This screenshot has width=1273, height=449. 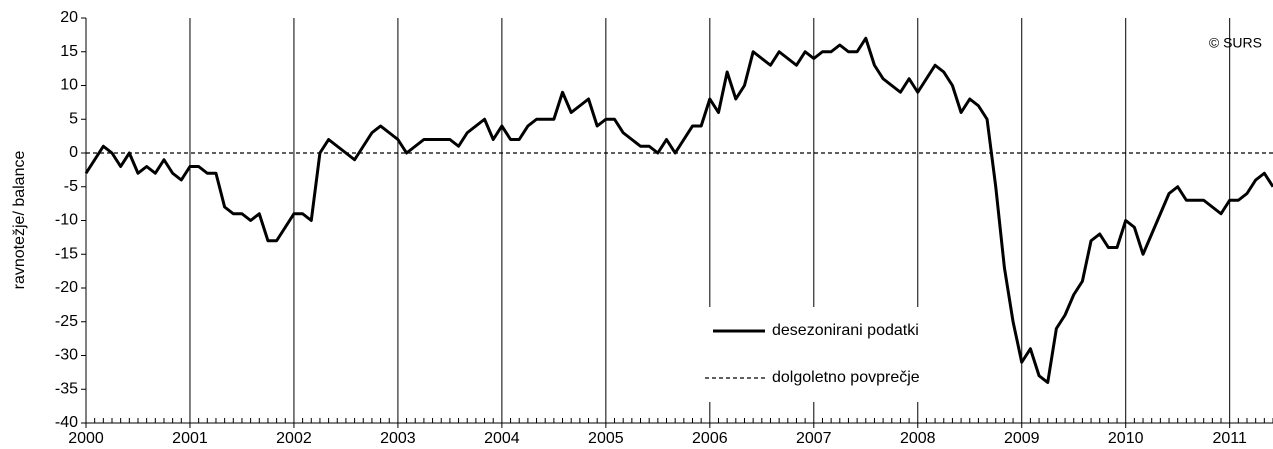 What do you see at coordinates (845, 330) in the screenshot?
I see `legend-label: desezonirani podatki` at bounding box center [845, 330].